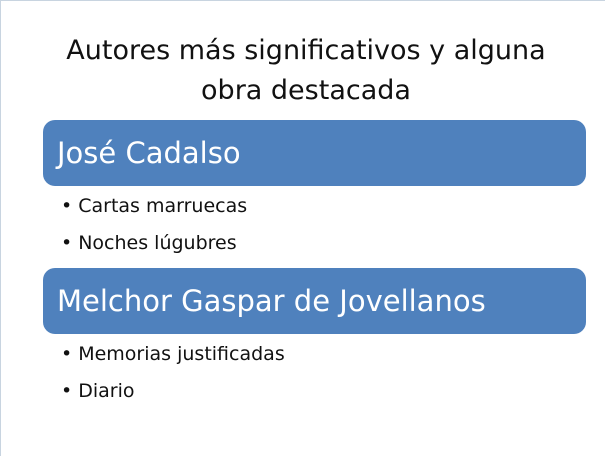 Image resolution: width=606 pixels, height=457 pixels. Describe the element at coordinates (148, 243) in the screenshot. I see `bullet-item: Noches lúgubres` at that location.